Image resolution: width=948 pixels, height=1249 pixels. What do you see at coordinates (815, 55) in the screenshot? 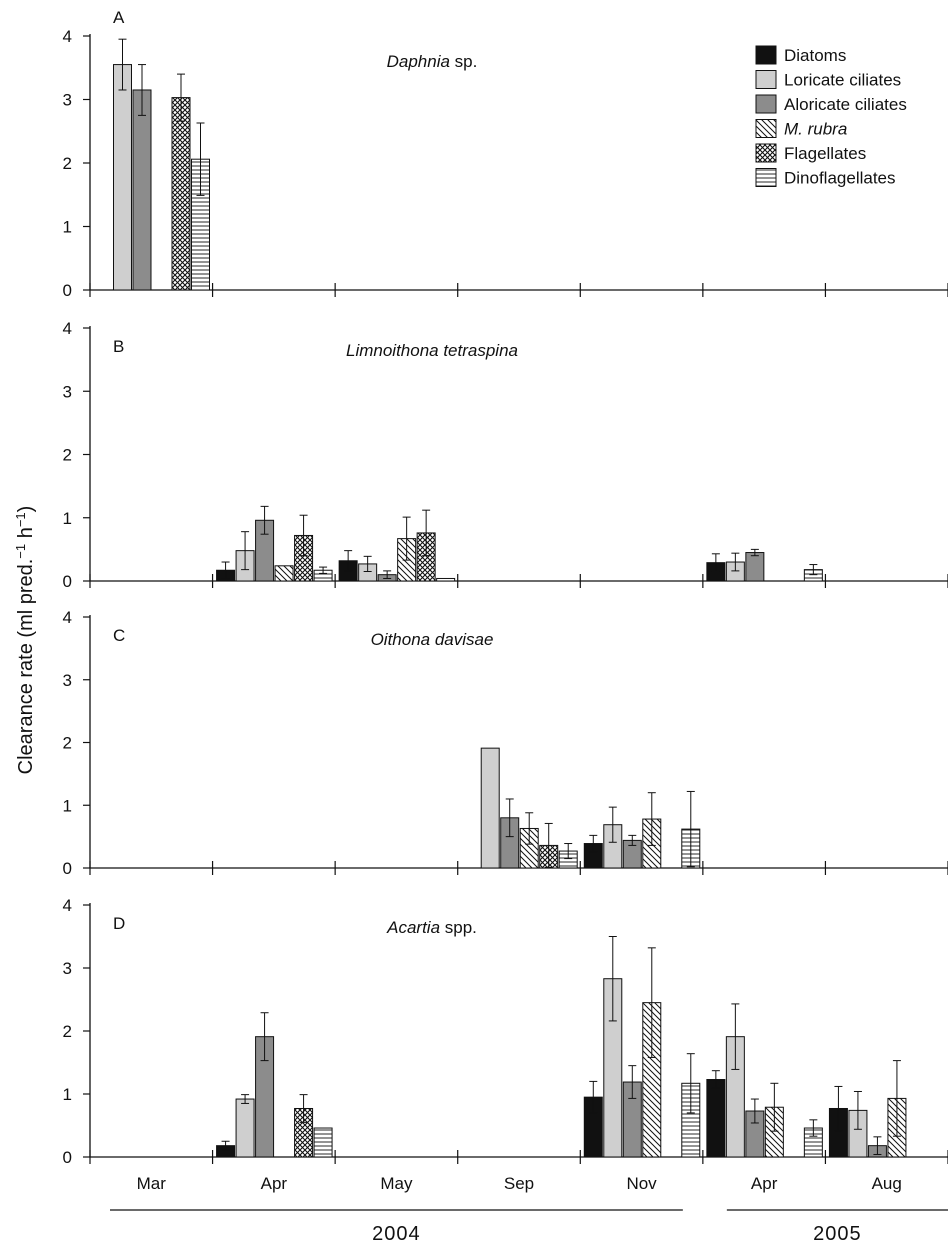
I see `legend-label: Diatoms` at bounding box center [815, 55].